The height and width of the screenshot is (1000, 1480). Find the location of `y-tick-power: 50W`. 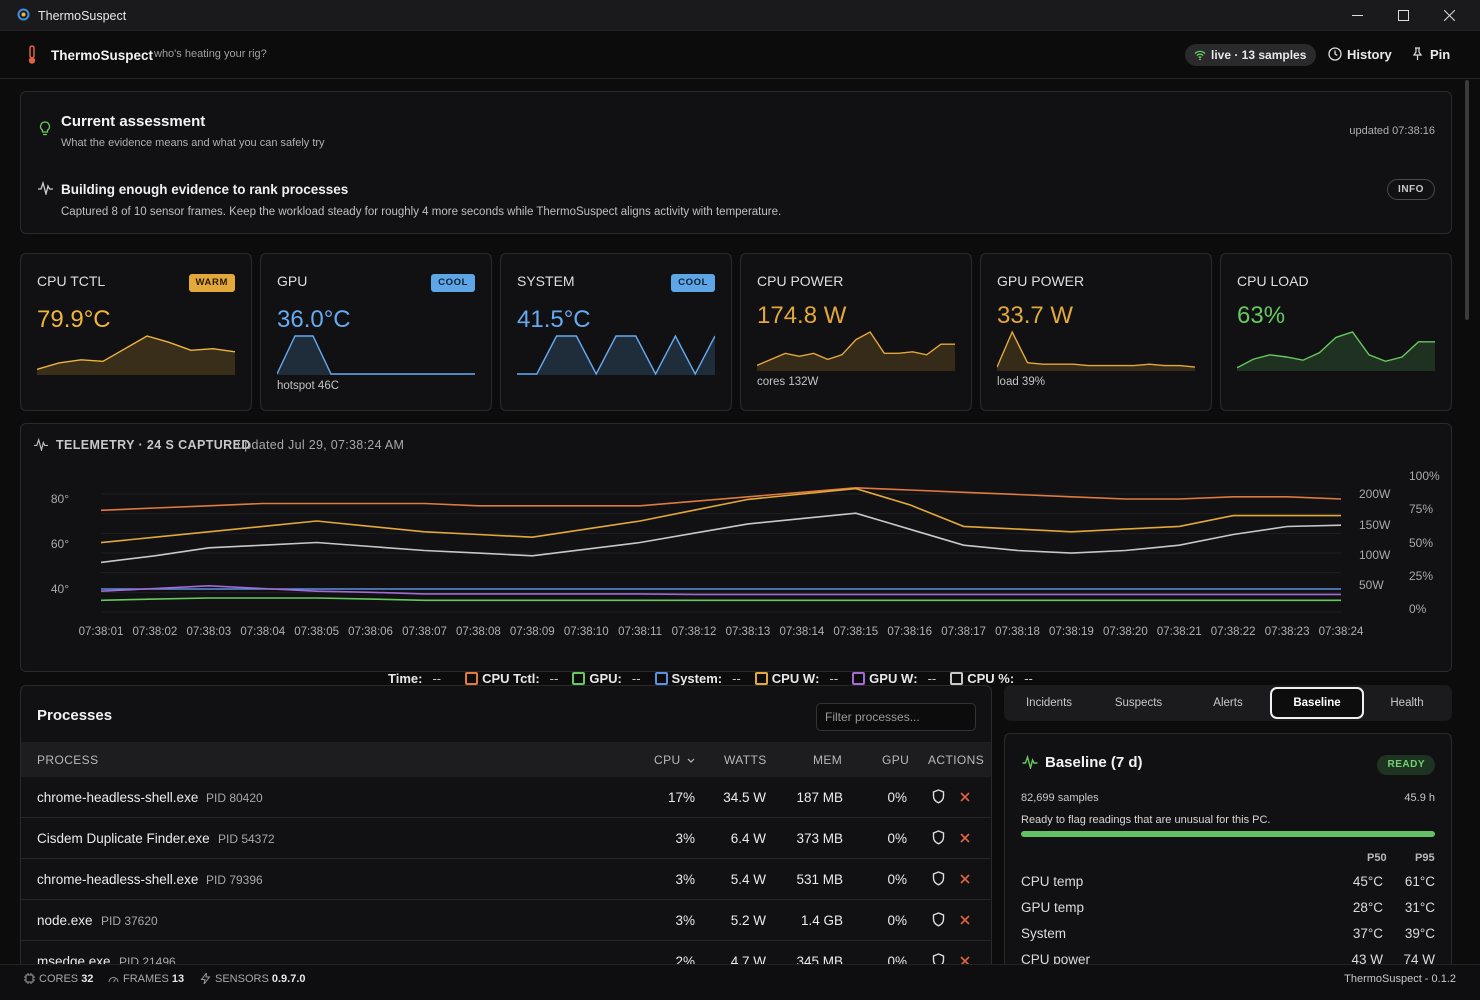

y-tick-power: 50W is located at coordinates (1371, 585).